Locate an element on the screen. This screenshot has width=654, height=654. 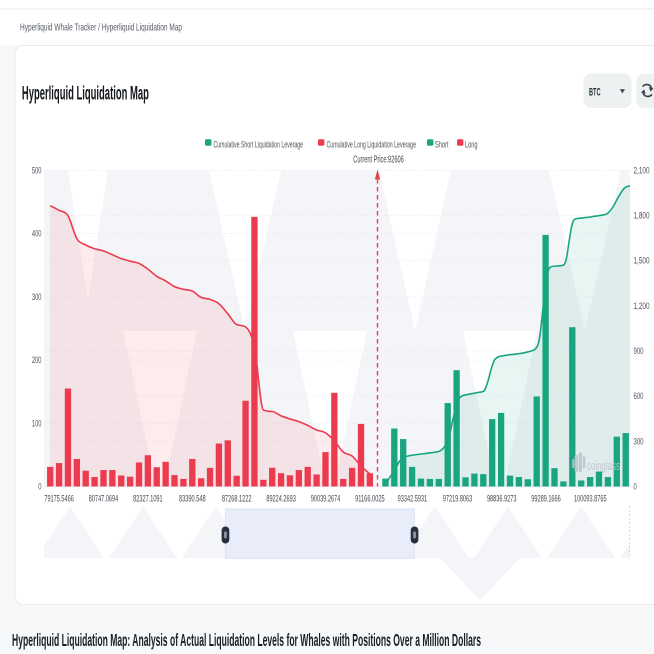
svg-text: 98836.9273 is located at coordinates (502, 499).